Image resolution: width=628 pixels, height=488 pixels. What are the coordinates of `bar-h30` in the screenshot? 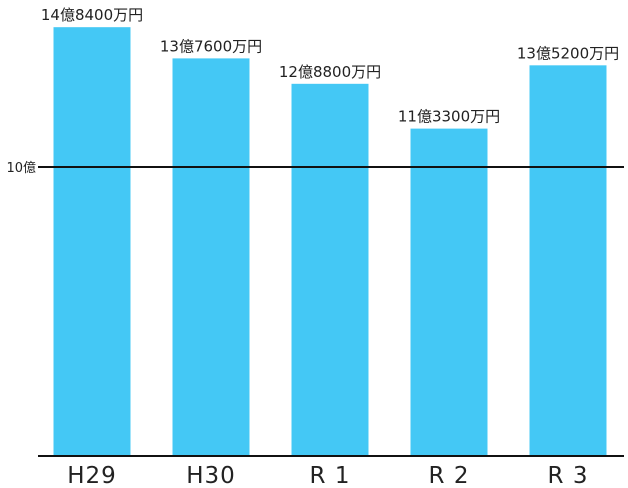 It's located at (211, 257).